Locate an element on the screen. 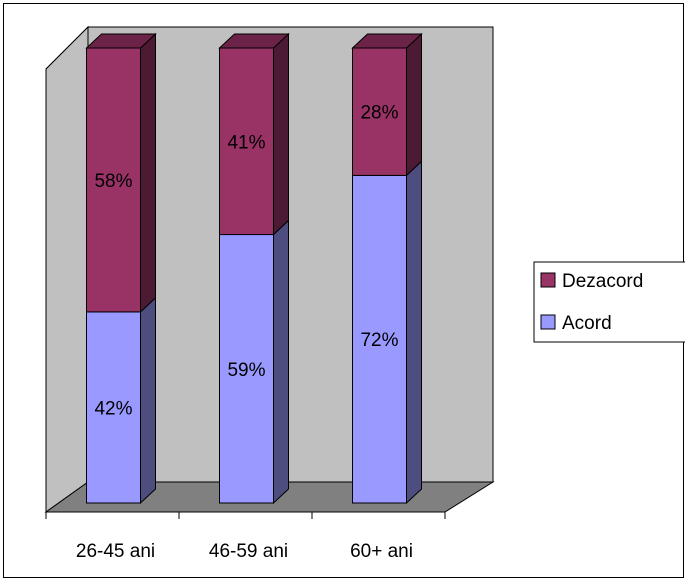 Image resolution: width=687 pixels, height=584 pixels. data-label-acord-3: 72% is located at coordinates (379, 340).